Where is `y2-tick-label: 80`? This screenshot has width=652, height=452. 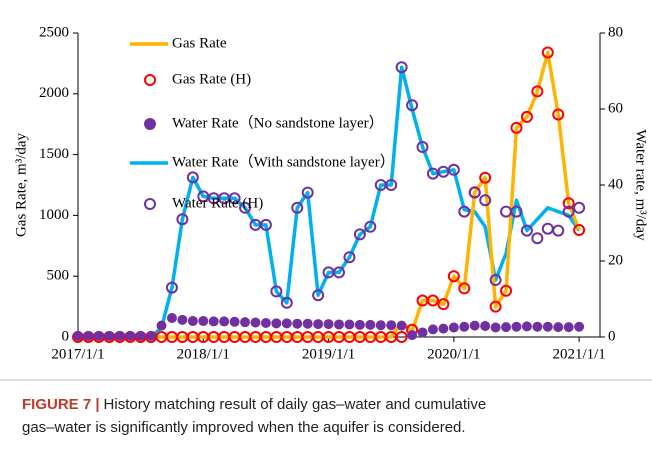
y2-tick-label: 80 is located at coordinates (615, 32).